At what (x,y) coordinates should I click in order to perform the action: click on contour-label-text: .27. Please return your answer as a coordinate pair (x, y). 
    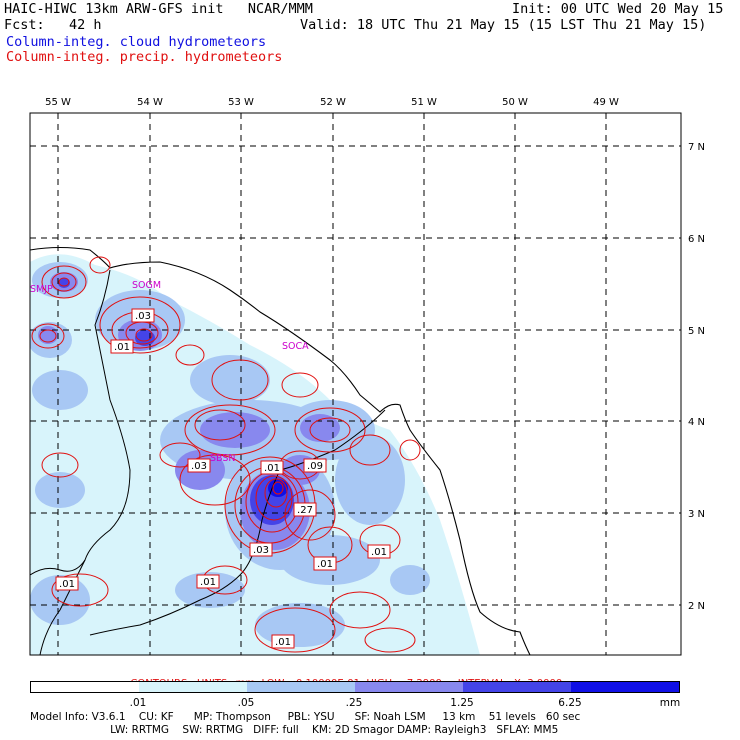
    Looking at the image, I should click on (305, 510).